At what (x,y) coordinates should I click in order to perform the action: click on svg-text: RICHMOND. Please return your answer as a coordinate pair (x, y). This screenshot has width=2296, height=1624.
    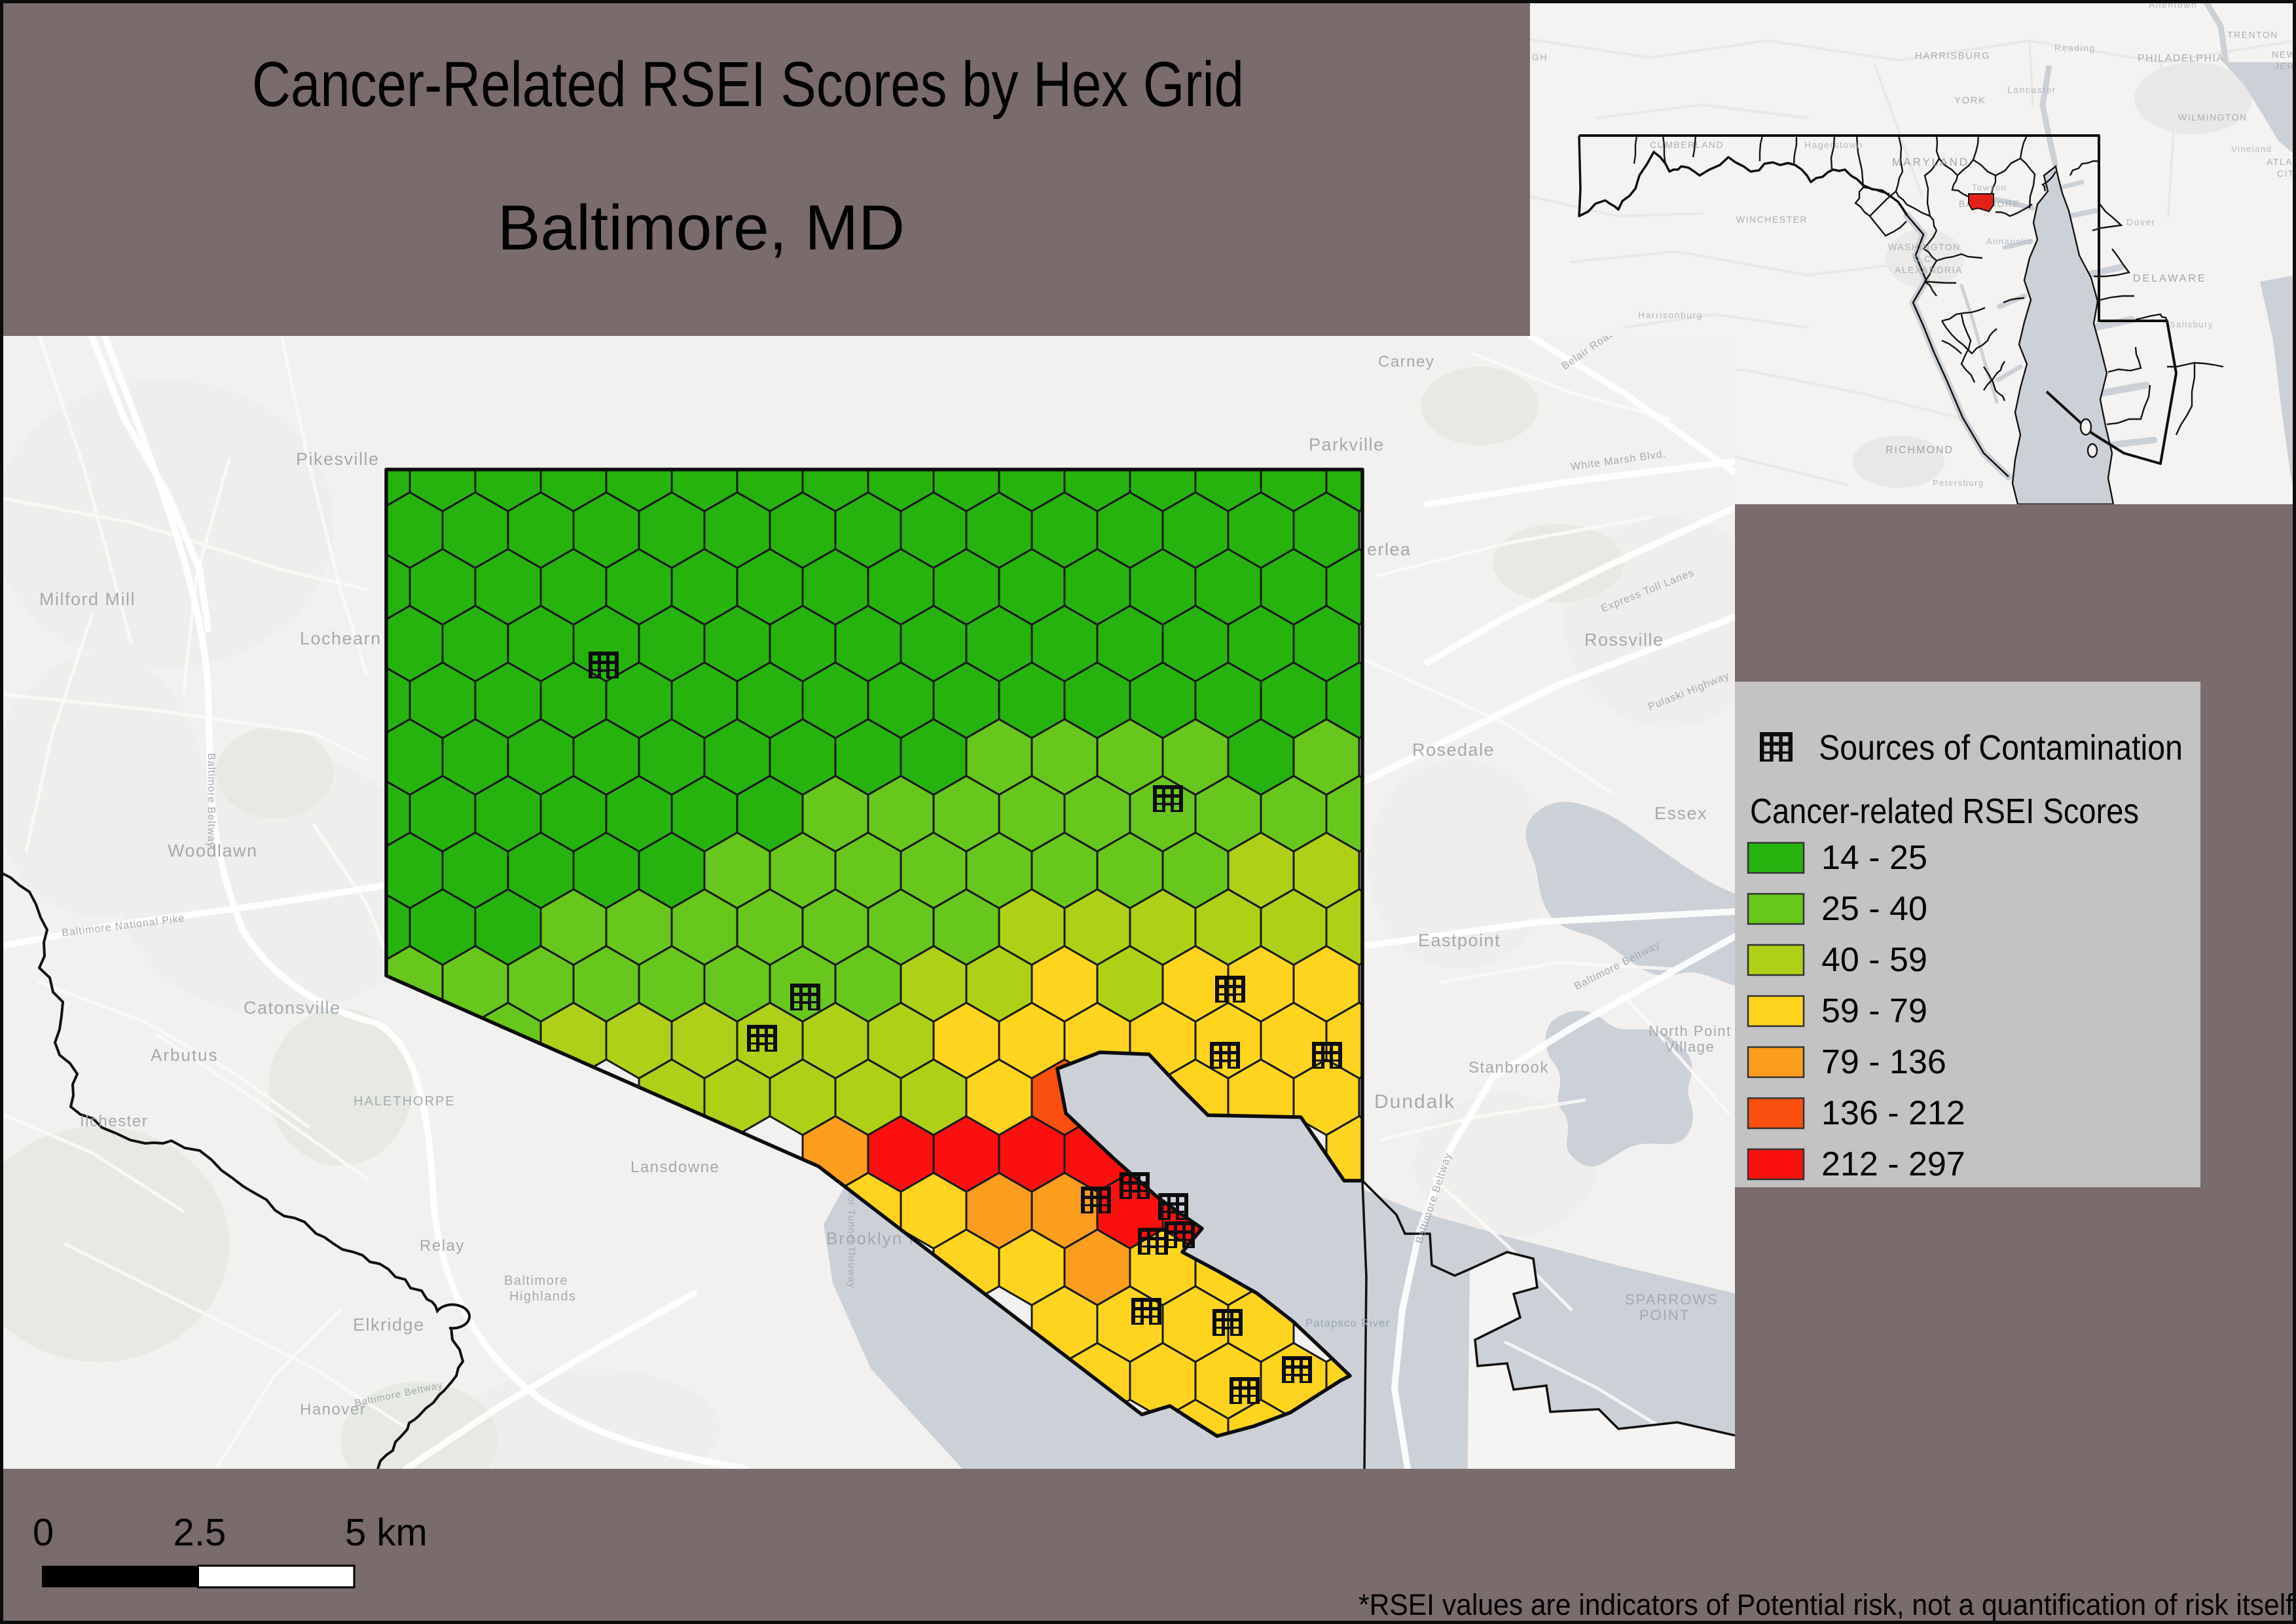
    Looking at the image, I should click on (1920, 450).